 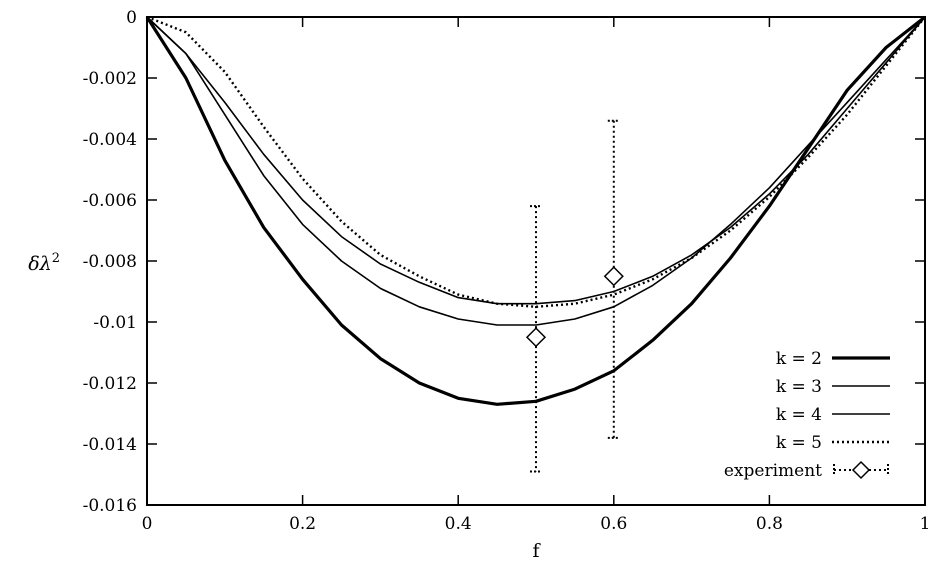 I want to click on x-tick-label: 0.6, so click(x=613, y=524).